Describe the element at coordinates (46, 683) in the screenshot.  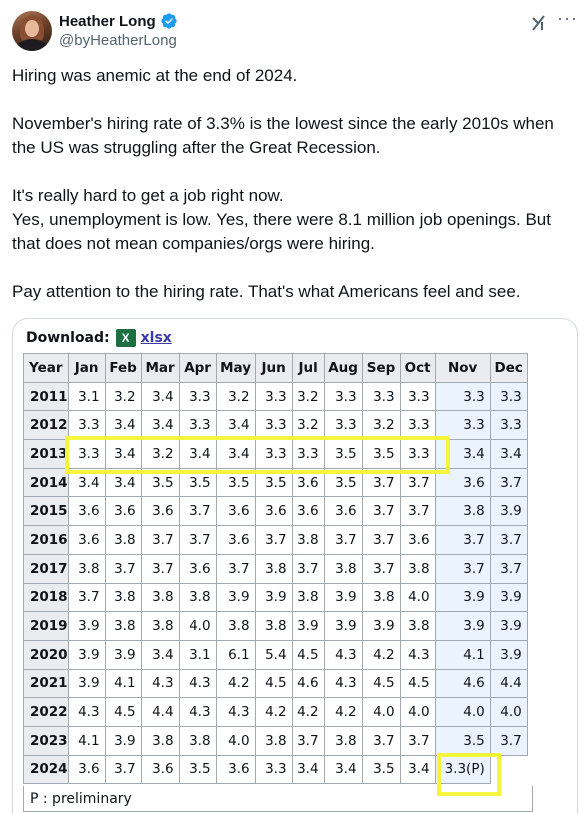
I see `year-cell: 2021` at that location.